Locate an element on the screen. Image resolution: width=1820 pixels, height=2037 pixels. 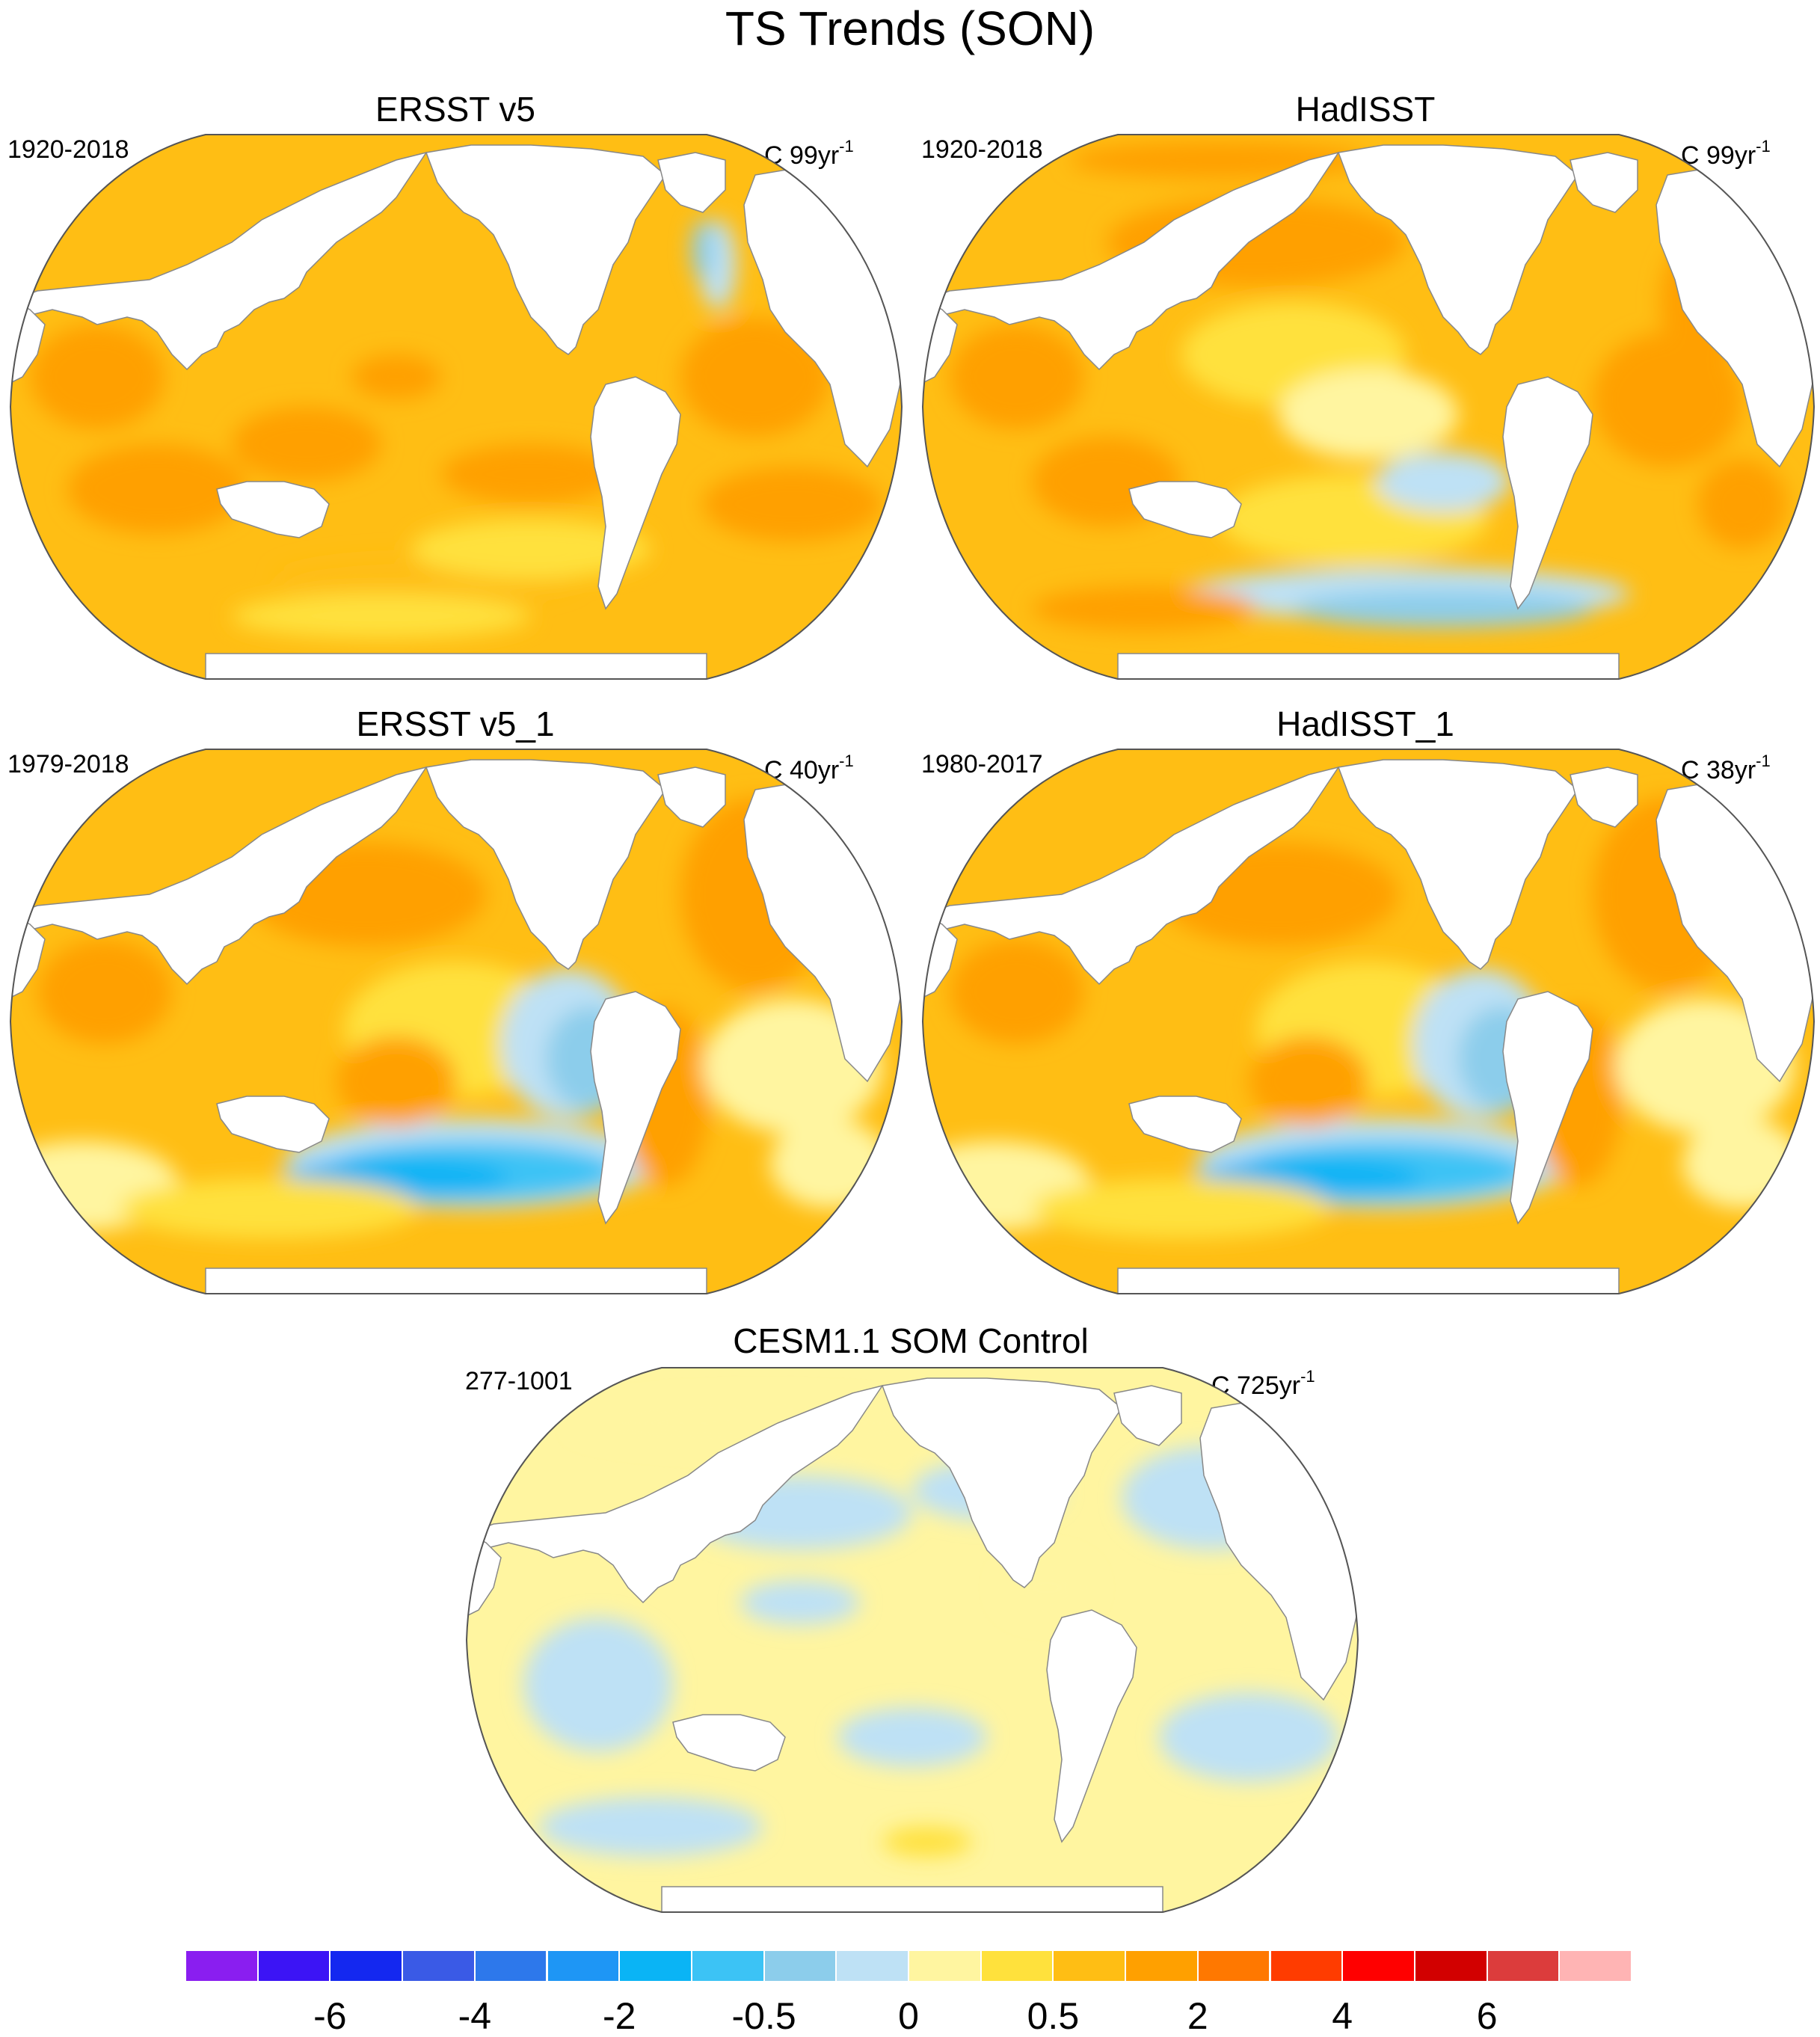
trend-units-label: C 38yr-1 is located at coordinates (1726, 768).